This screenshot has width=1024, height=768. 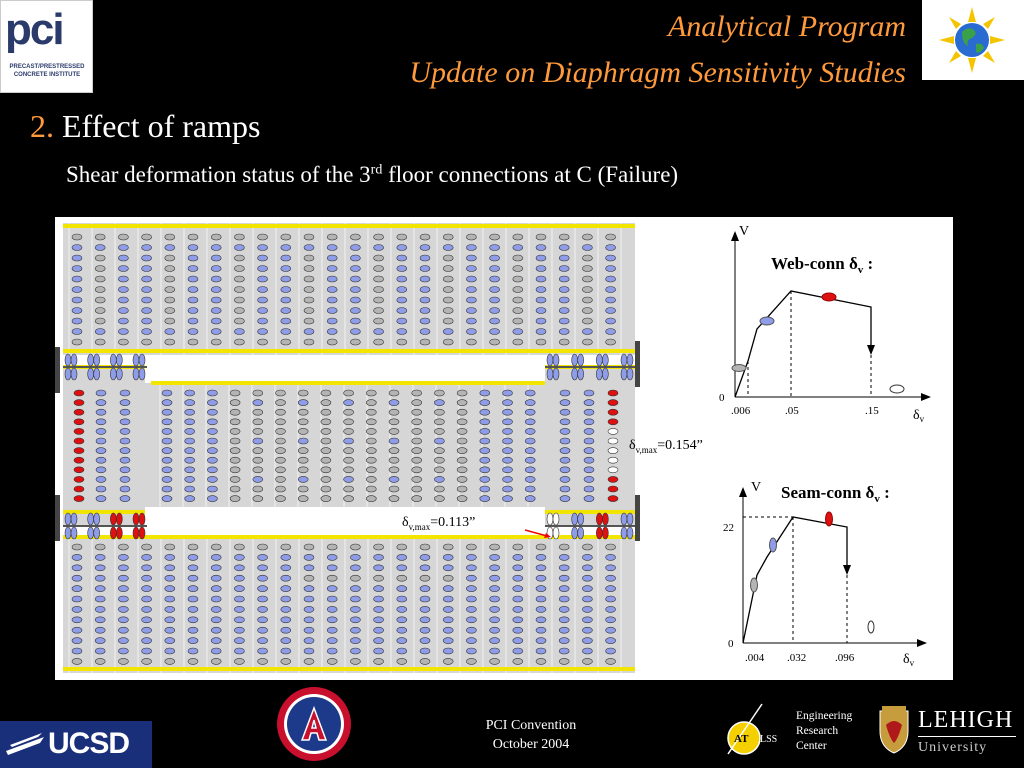 I want to click on seam-bottom-left-connector, so click(x=136, y=519).